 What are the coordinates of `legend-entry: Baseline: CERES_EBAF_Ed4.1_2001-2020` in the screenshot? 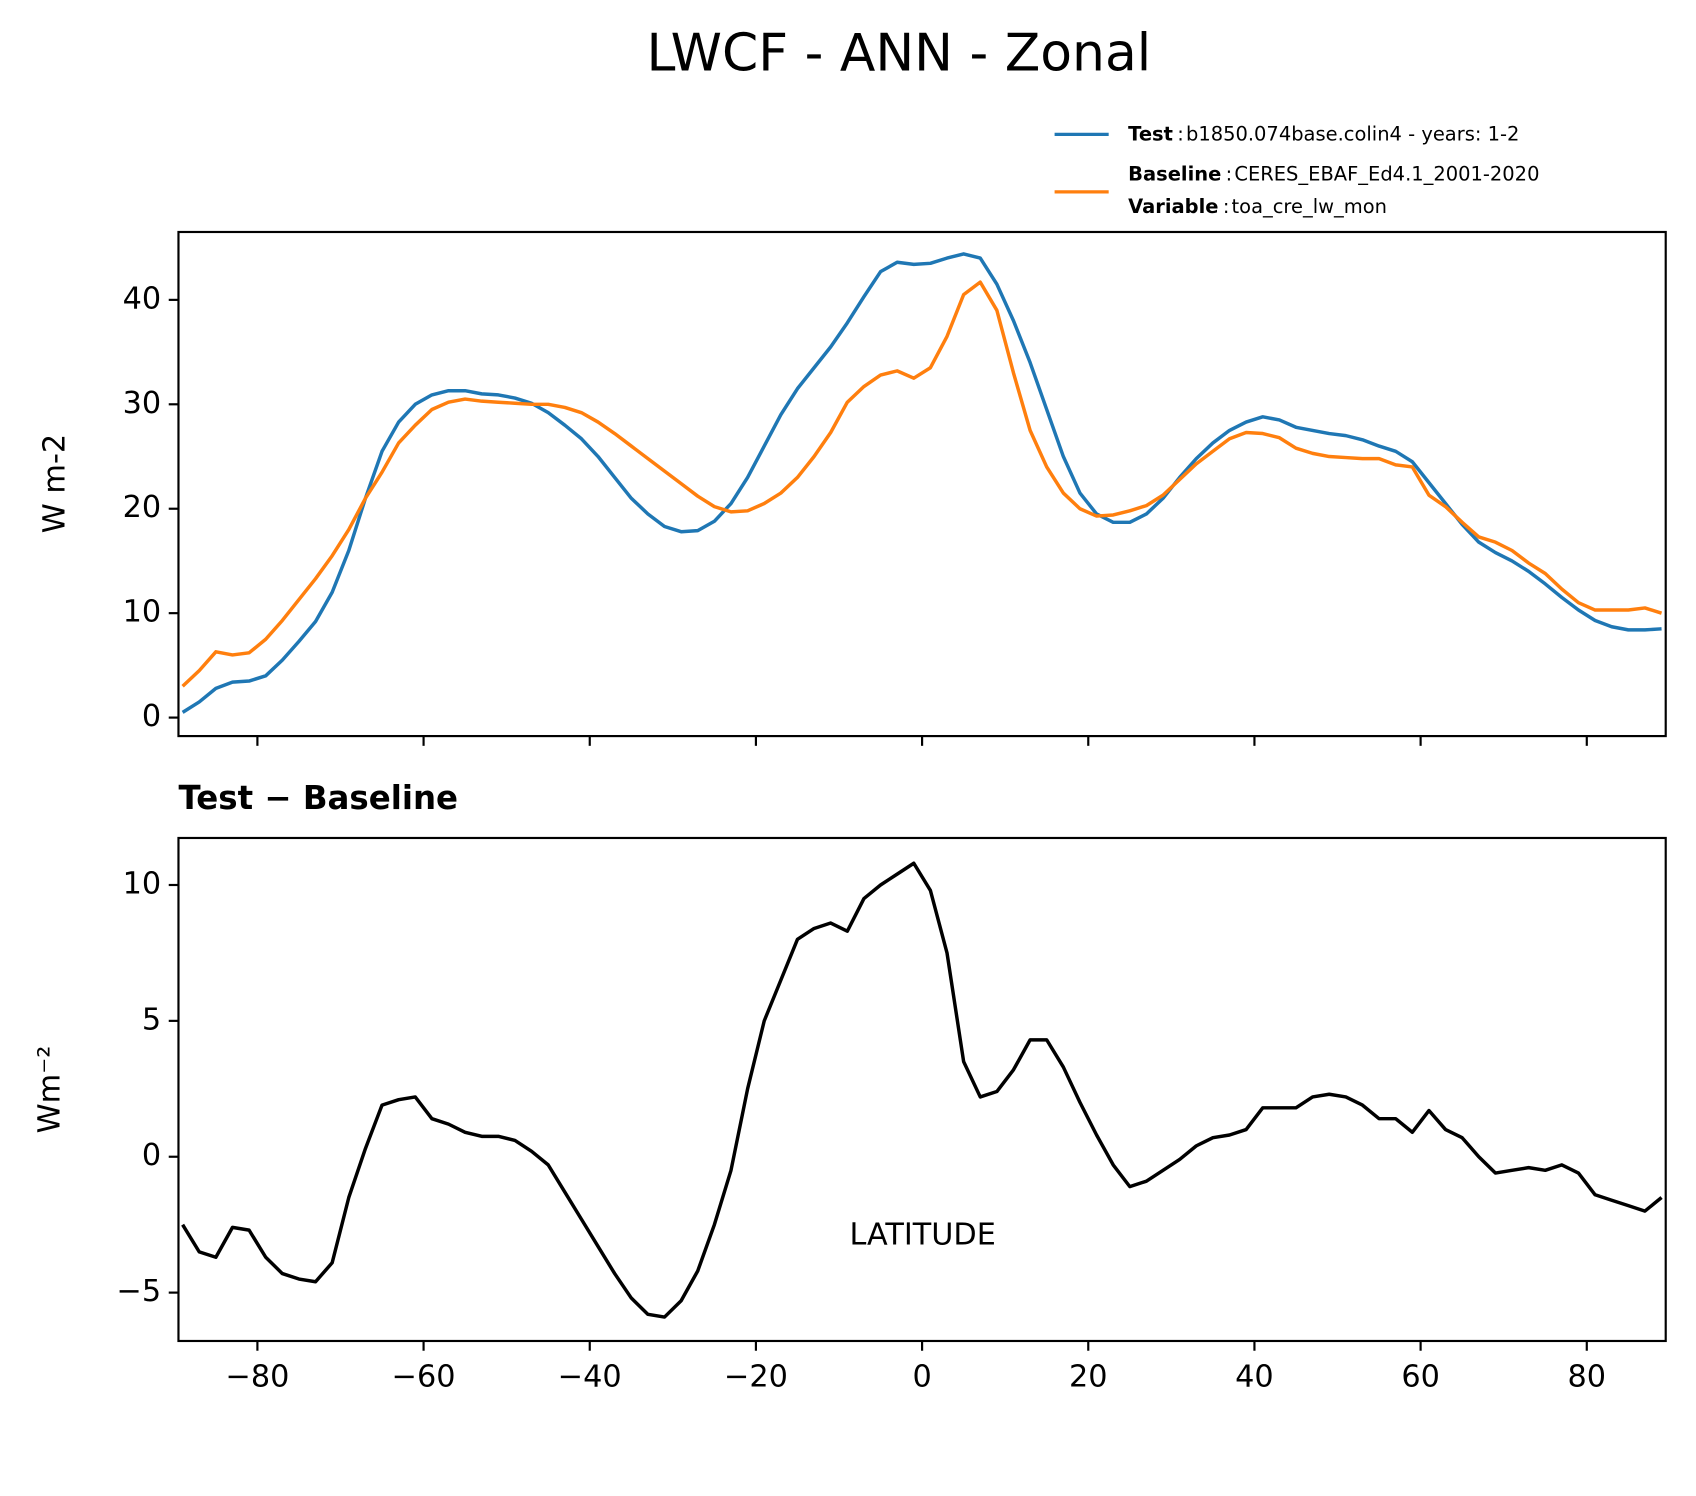 It's located at (1333, 173).